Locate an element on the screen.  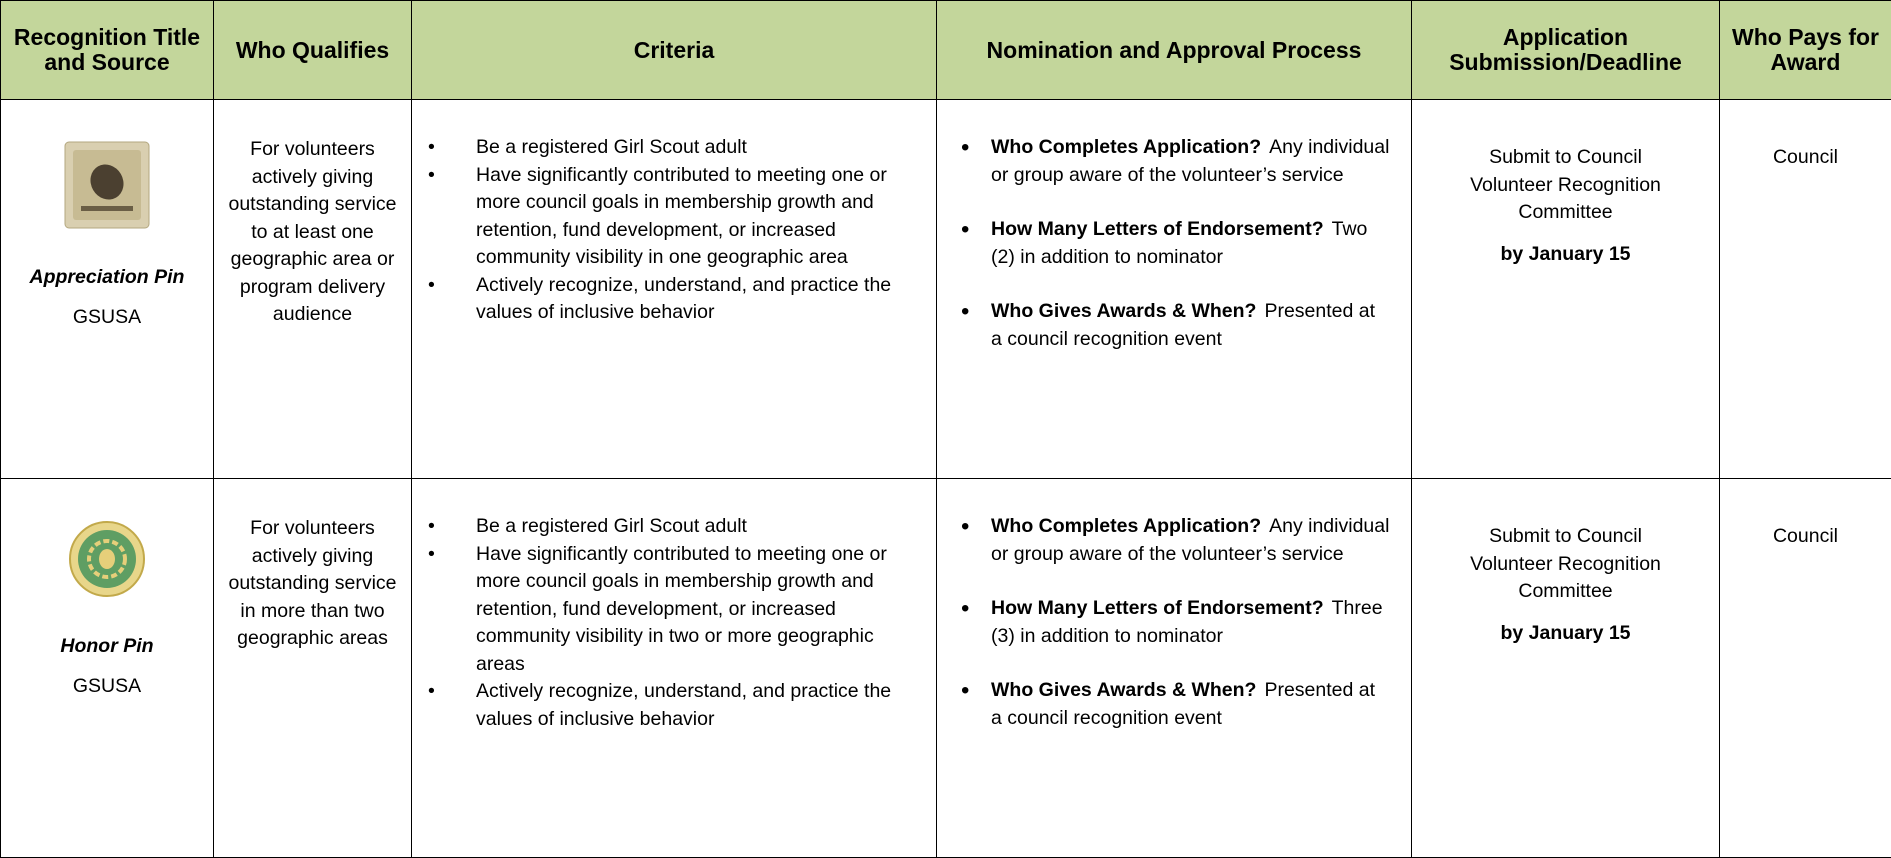
award-title: Honor Pin is located at coordinates (107, 647).